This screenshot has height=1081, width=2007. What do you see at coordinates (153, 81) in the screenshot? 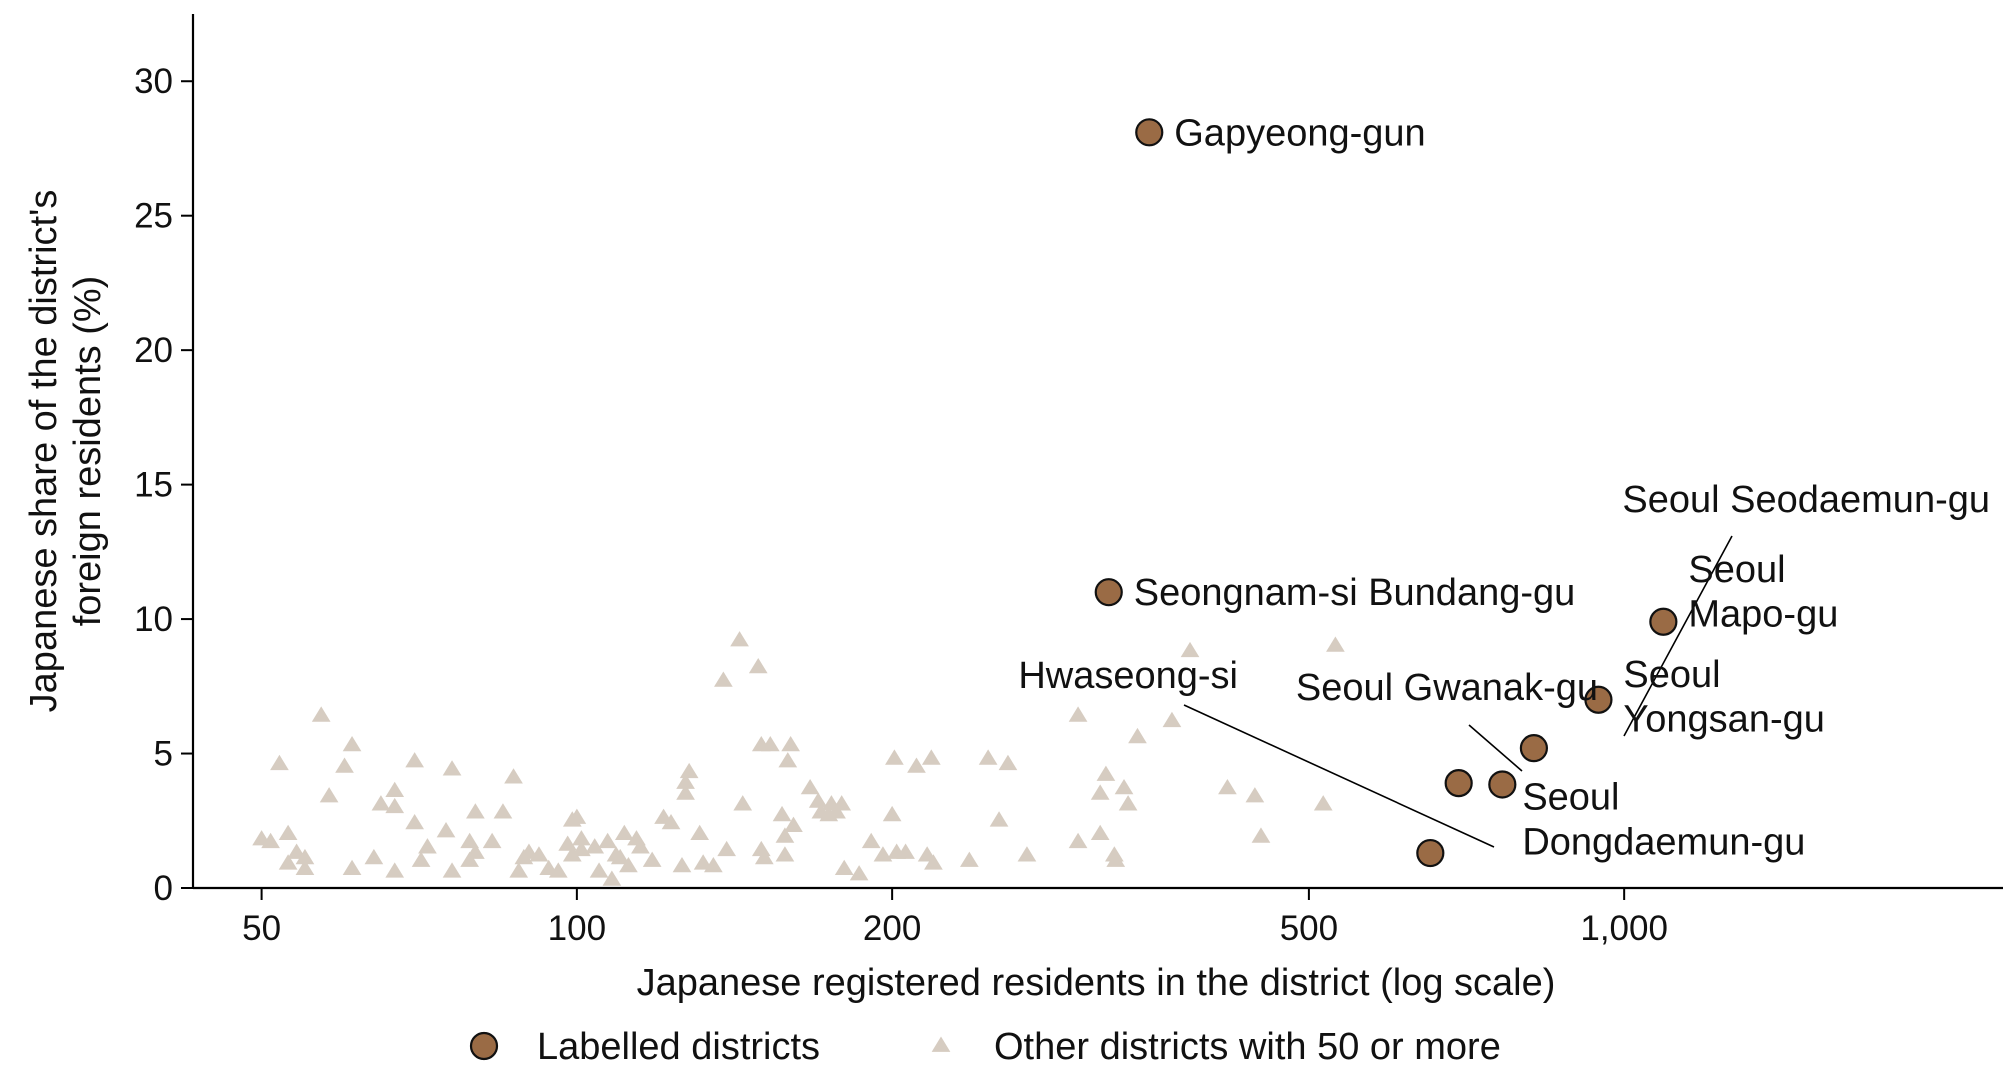
I see `y-tick-label: 30` at bounding box center [153, 81].